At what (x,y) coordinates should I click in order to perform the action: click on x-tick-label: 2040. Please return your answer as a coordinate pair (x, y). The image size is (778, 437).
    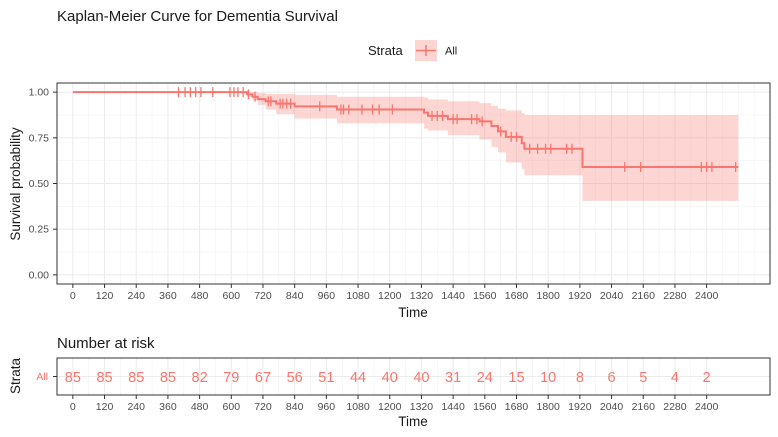
    Looking at the image, I should click on (612, 296).